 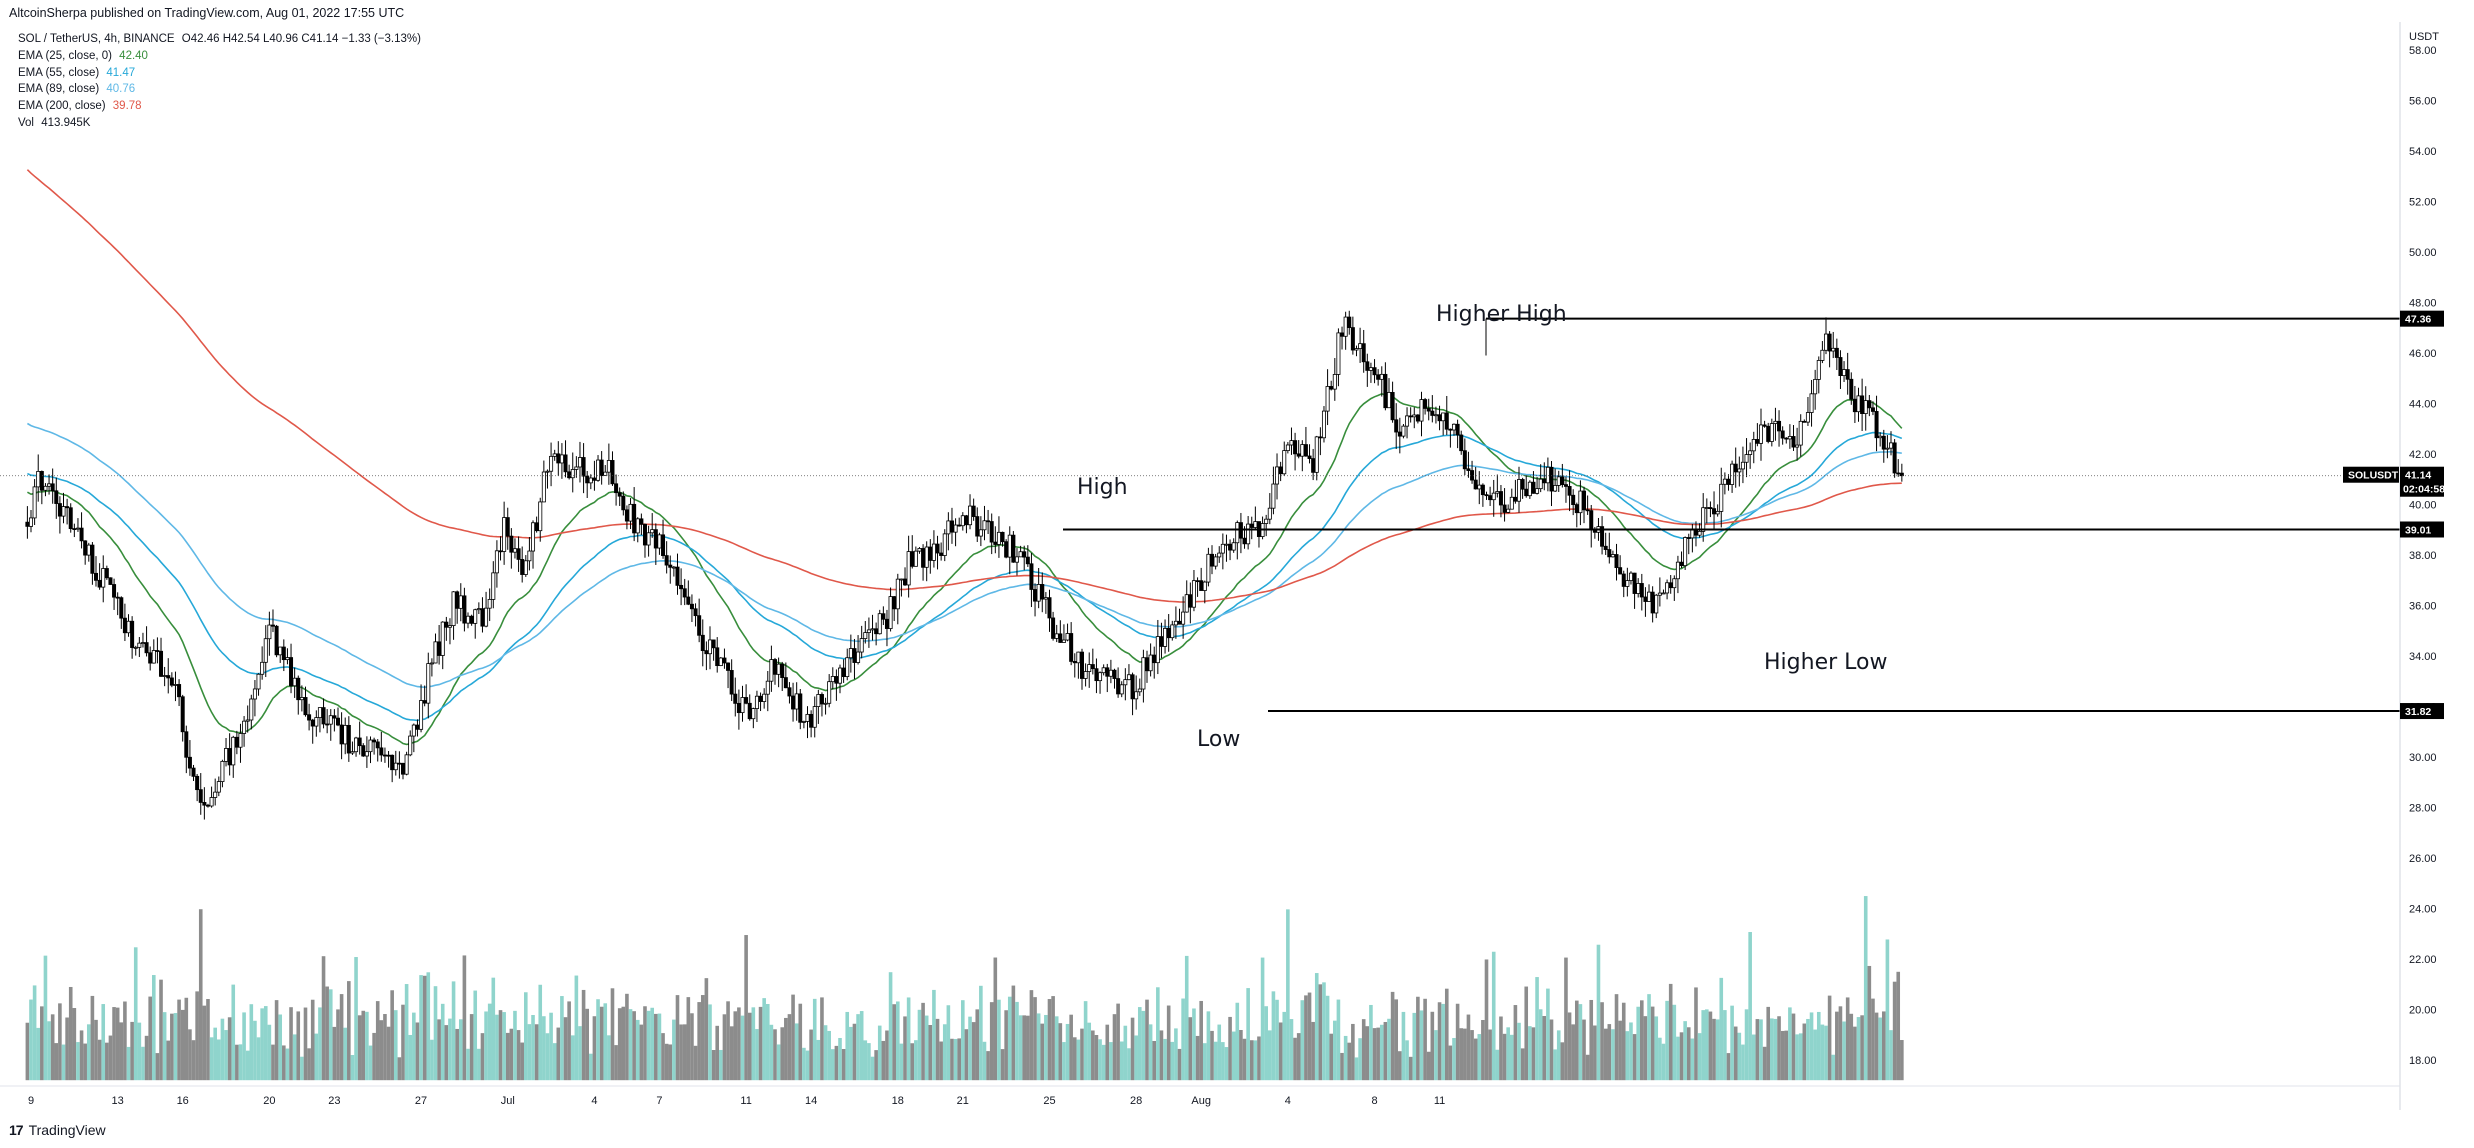 I want to click on legend-ema55: EMA (55, close) 41.47, so click(x=221, y=73).